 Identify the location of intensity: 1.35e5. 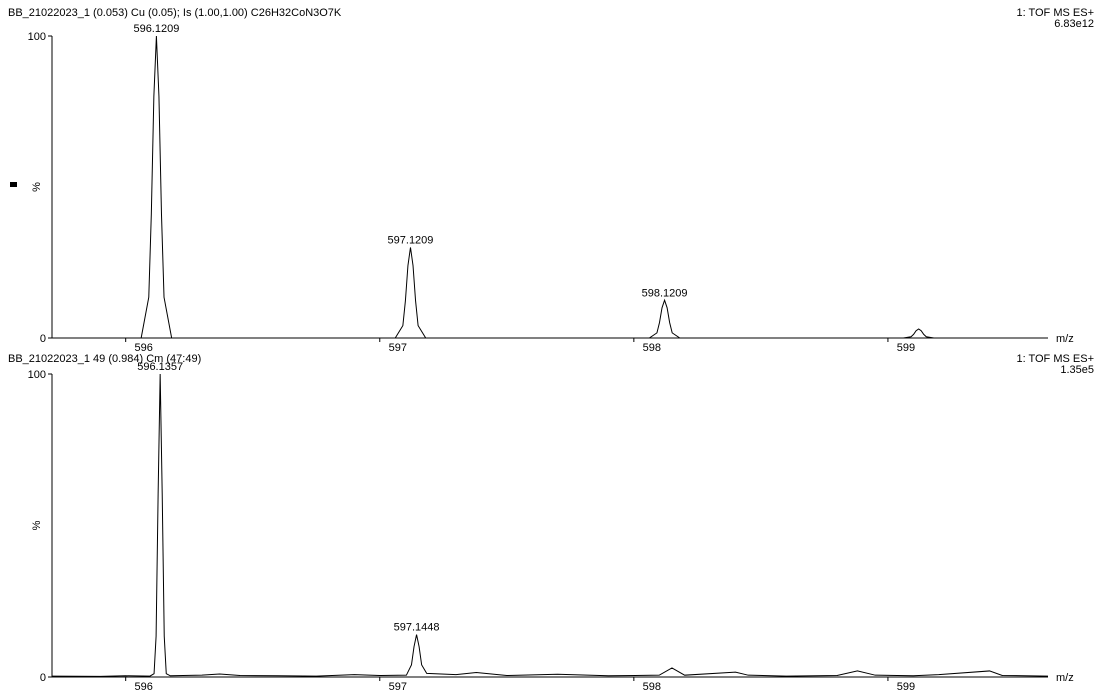
(1077, 370).